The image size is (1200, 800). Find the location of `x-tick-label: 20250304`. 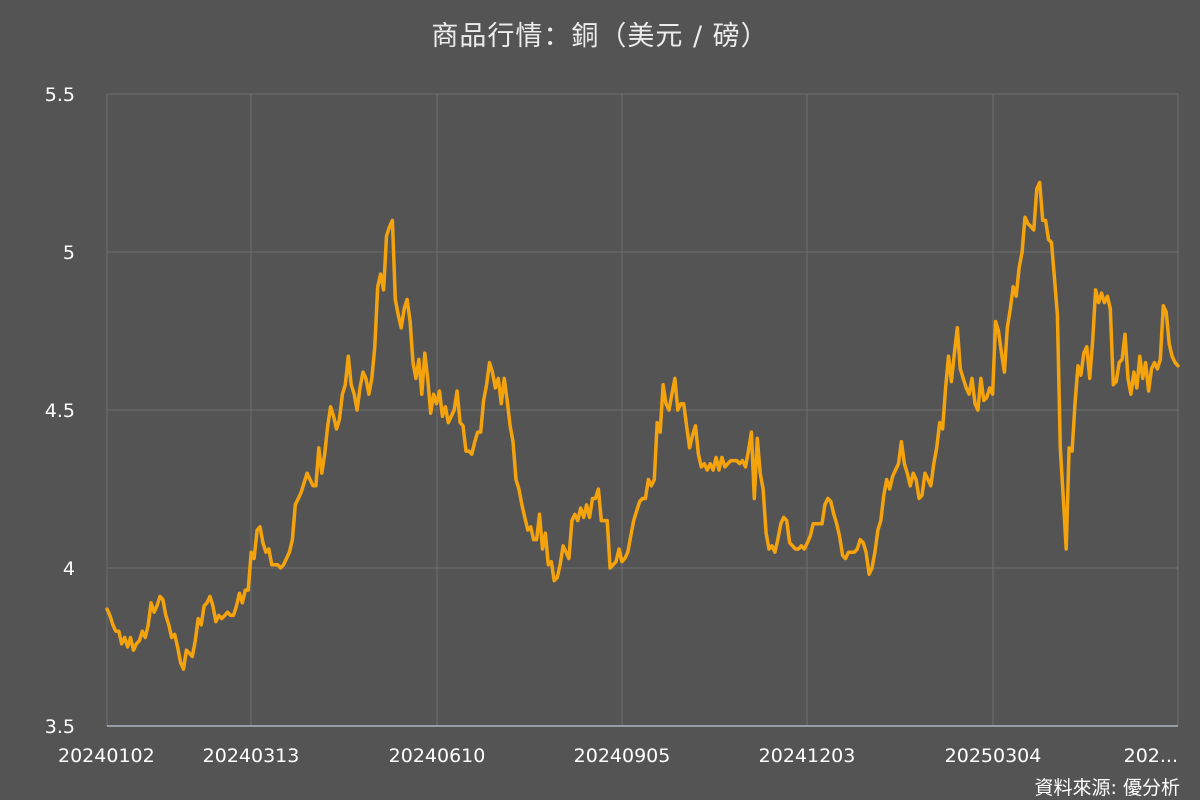

x-tick-label: 20250304 is located at coordinates (993, 756).